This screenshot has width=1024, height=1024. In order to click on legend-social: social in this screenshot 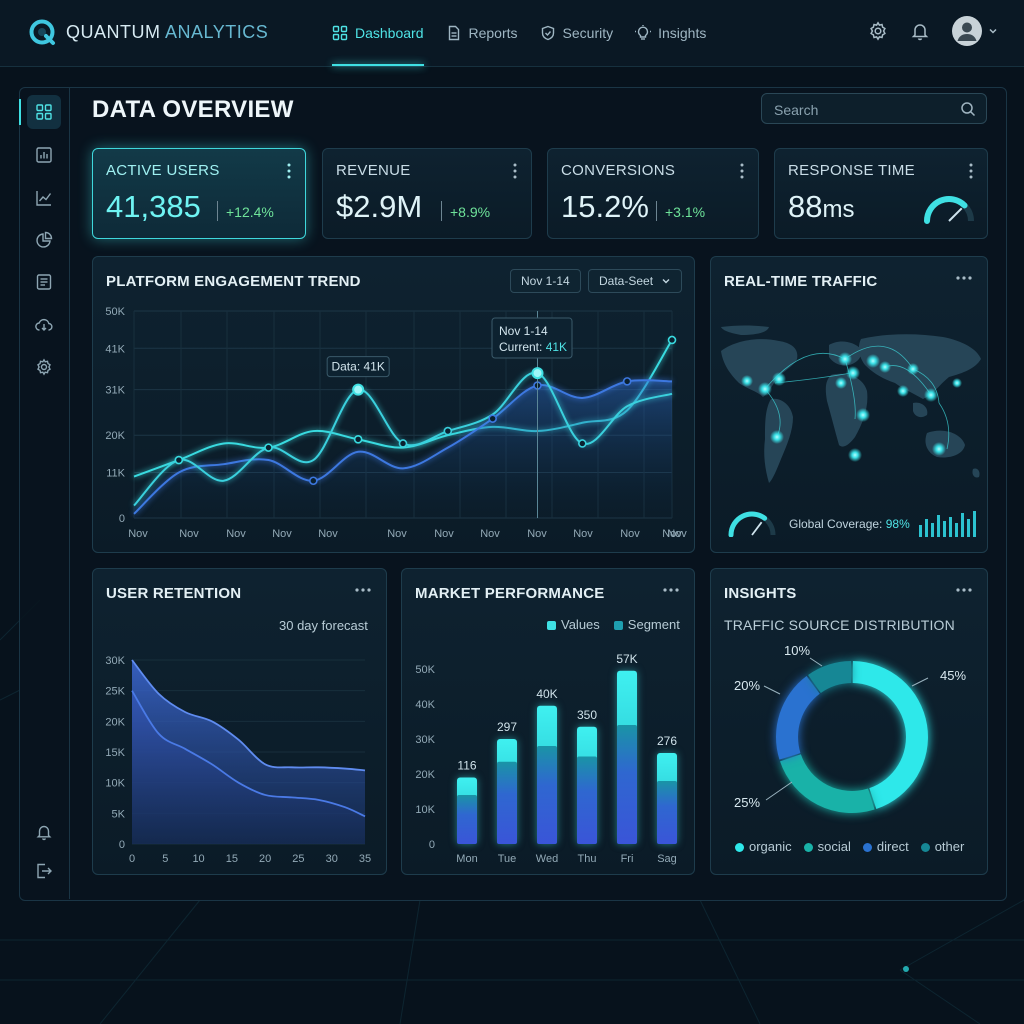, I will do `click(827, 846)`.